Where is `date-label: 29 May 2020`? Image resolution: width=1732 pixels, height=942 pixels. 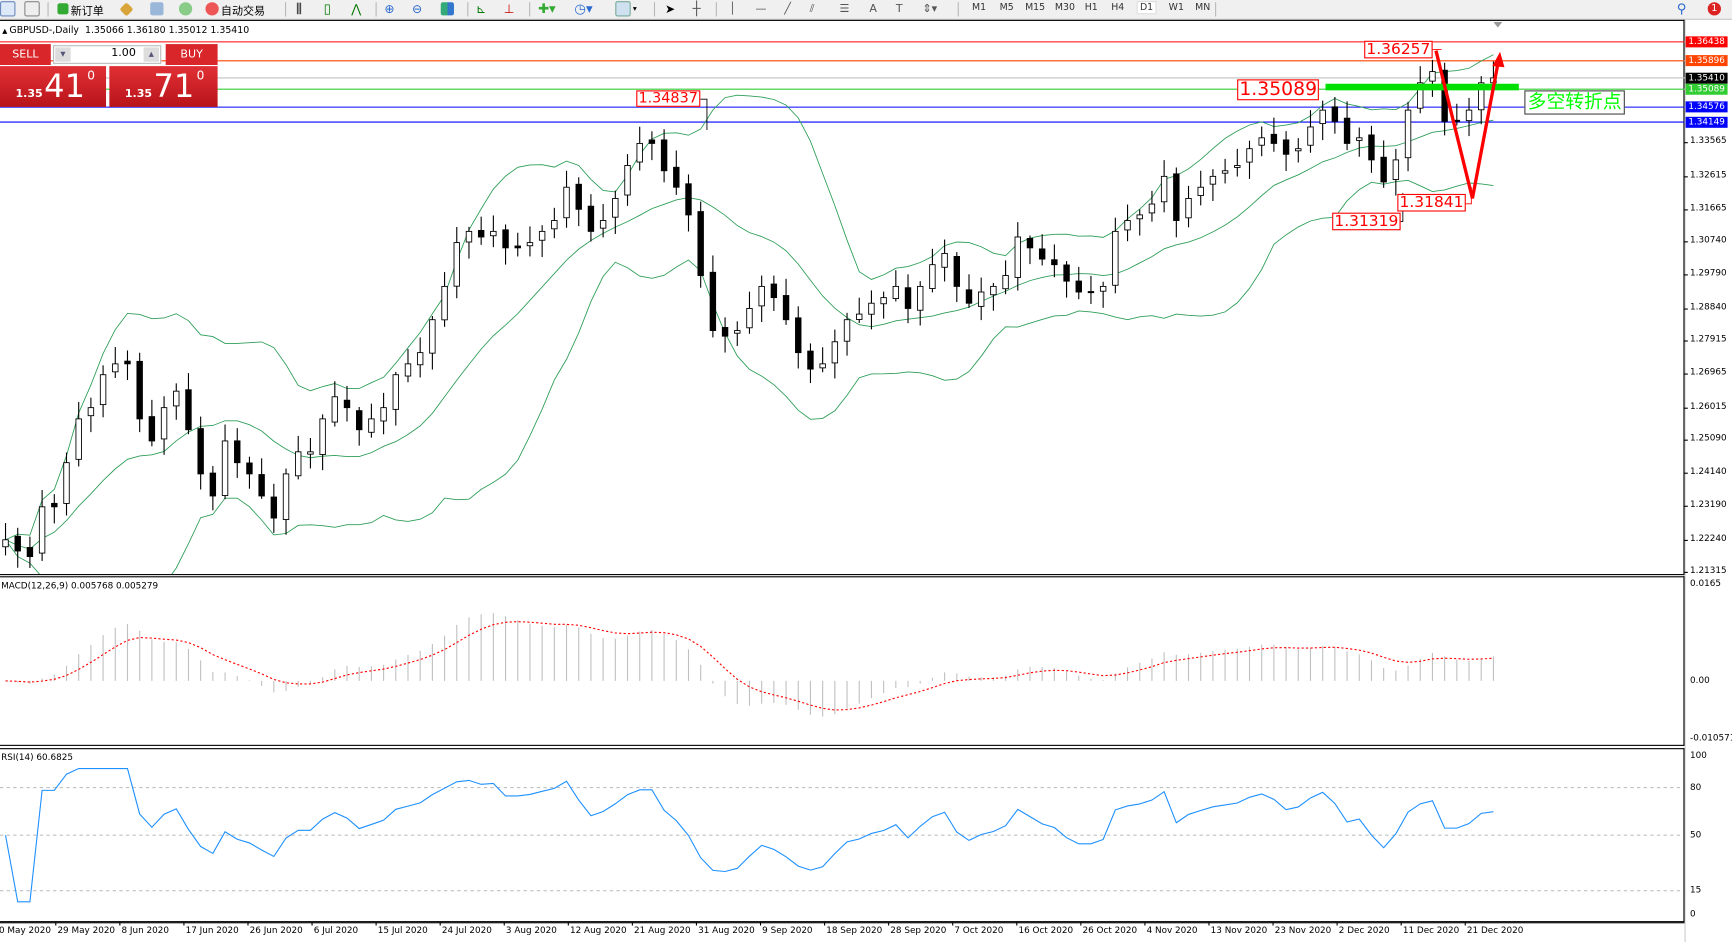
date-label: 29 May 2020 is located at coordinates (86, 930).